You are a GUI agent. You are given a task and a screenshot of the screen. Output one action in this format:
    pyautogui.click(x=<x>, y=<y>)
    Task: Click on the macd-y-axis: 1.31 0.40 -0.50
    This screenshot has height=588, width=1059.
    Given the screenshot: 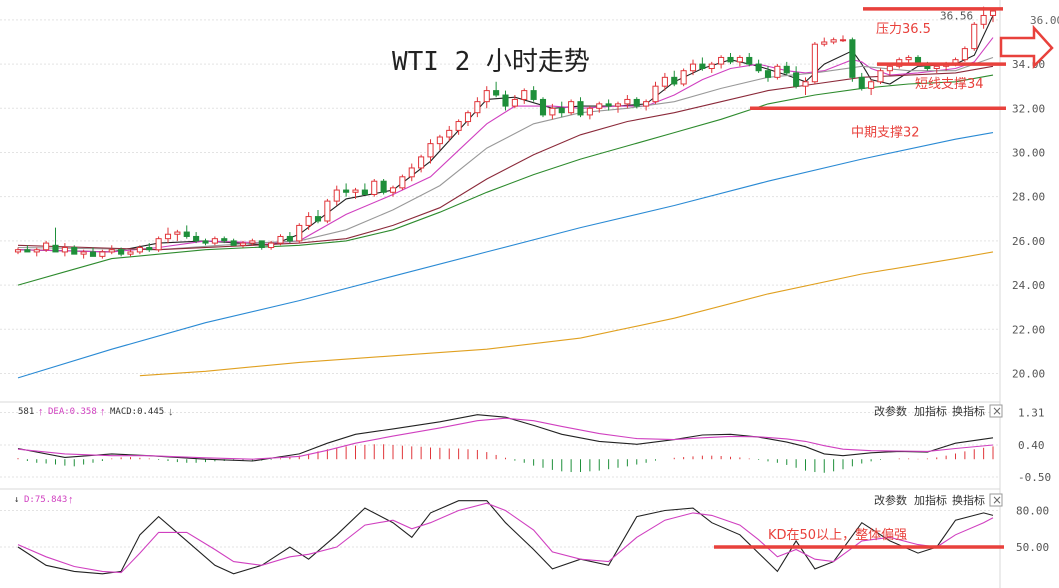 What is the action you would take?
    pyautogui.click(x=1034, y=445)
    